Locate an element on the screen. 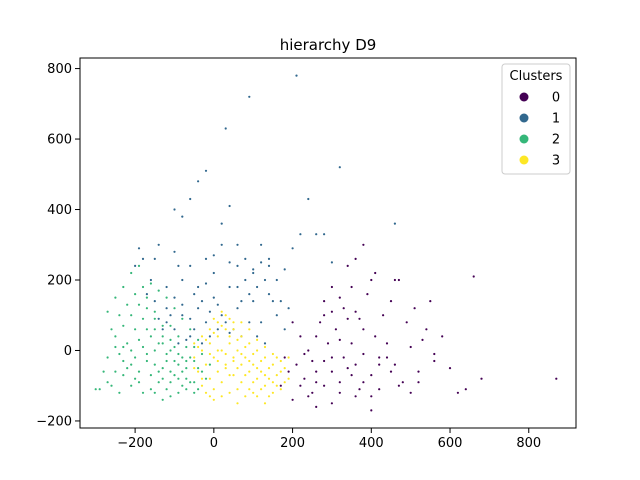 This screenshot has height=480, width=640. legend-title: Clusters is located at coordinates (536, 76).